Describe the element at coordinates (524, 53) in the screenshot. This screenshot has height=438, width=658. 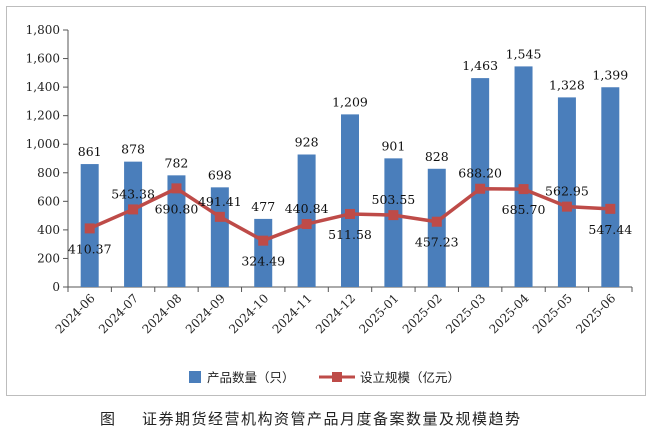
I see `bar-value-label: 1,545` at that location.